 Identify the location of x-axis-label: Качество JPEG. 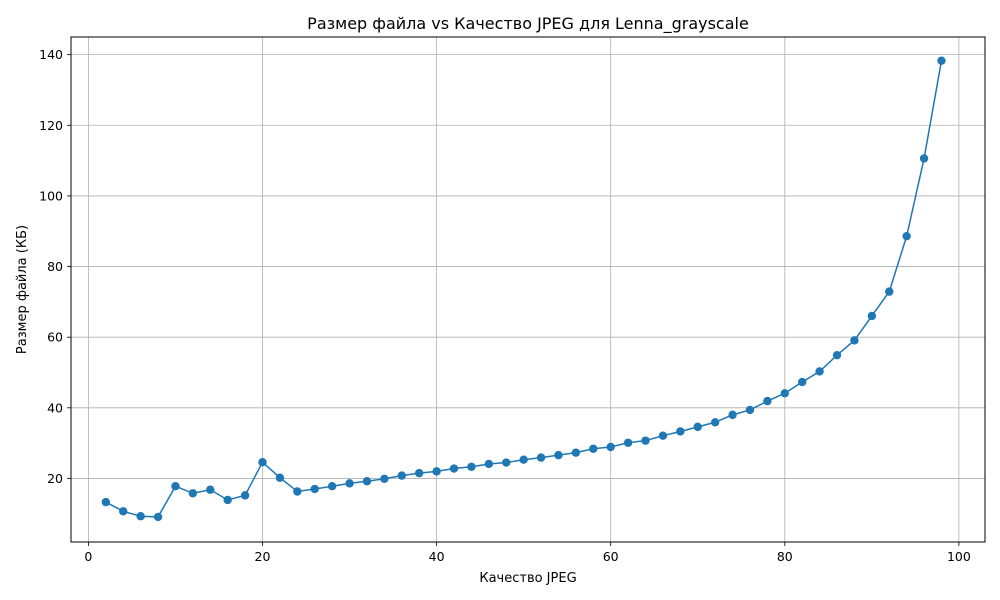
(527, 578).